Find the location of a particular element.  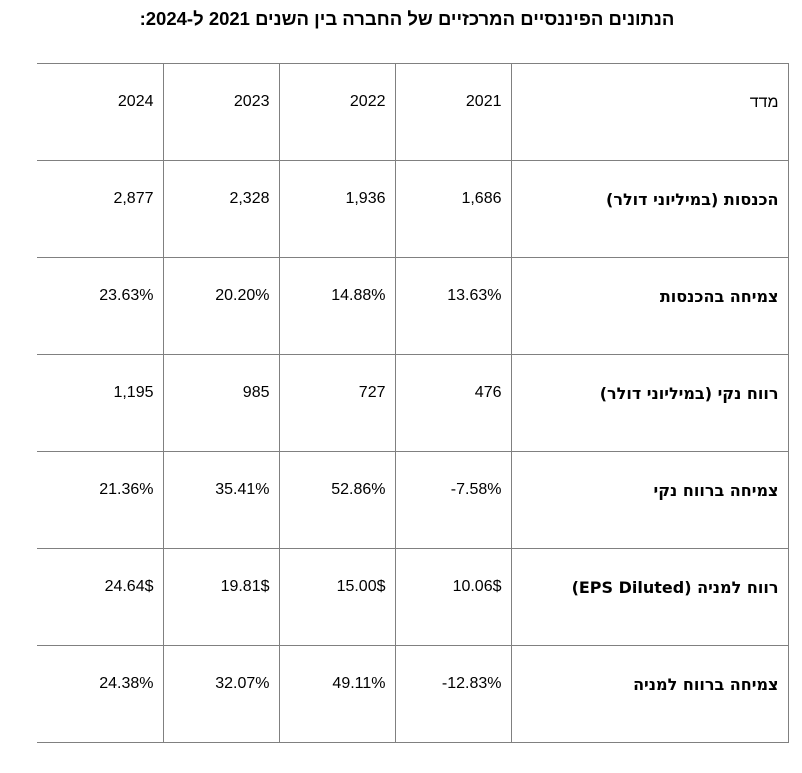

cell-value: 15.00$ is located at coordinates (361, 586).